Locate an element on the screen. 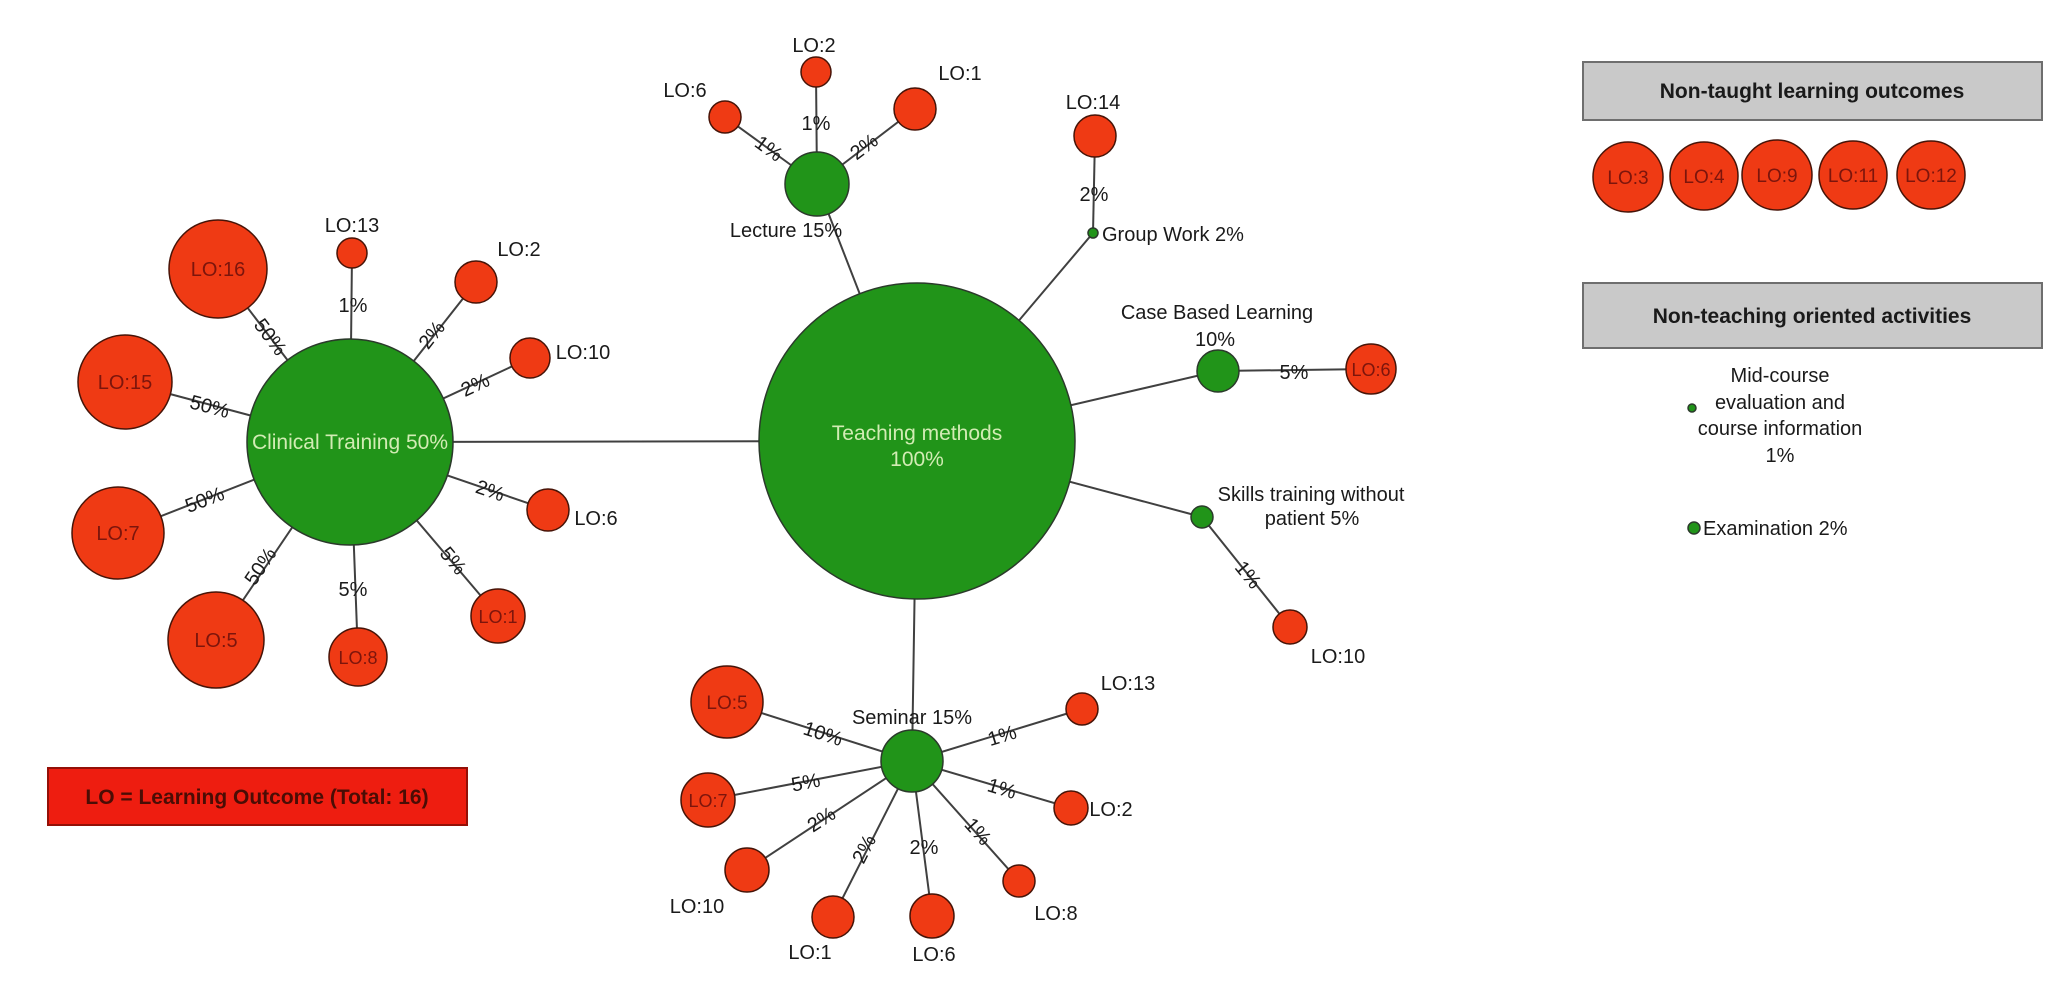 The height and width of the screenshot is (1001, 2059). node-cbl-lo6 is located at coordinates (1371, 369).